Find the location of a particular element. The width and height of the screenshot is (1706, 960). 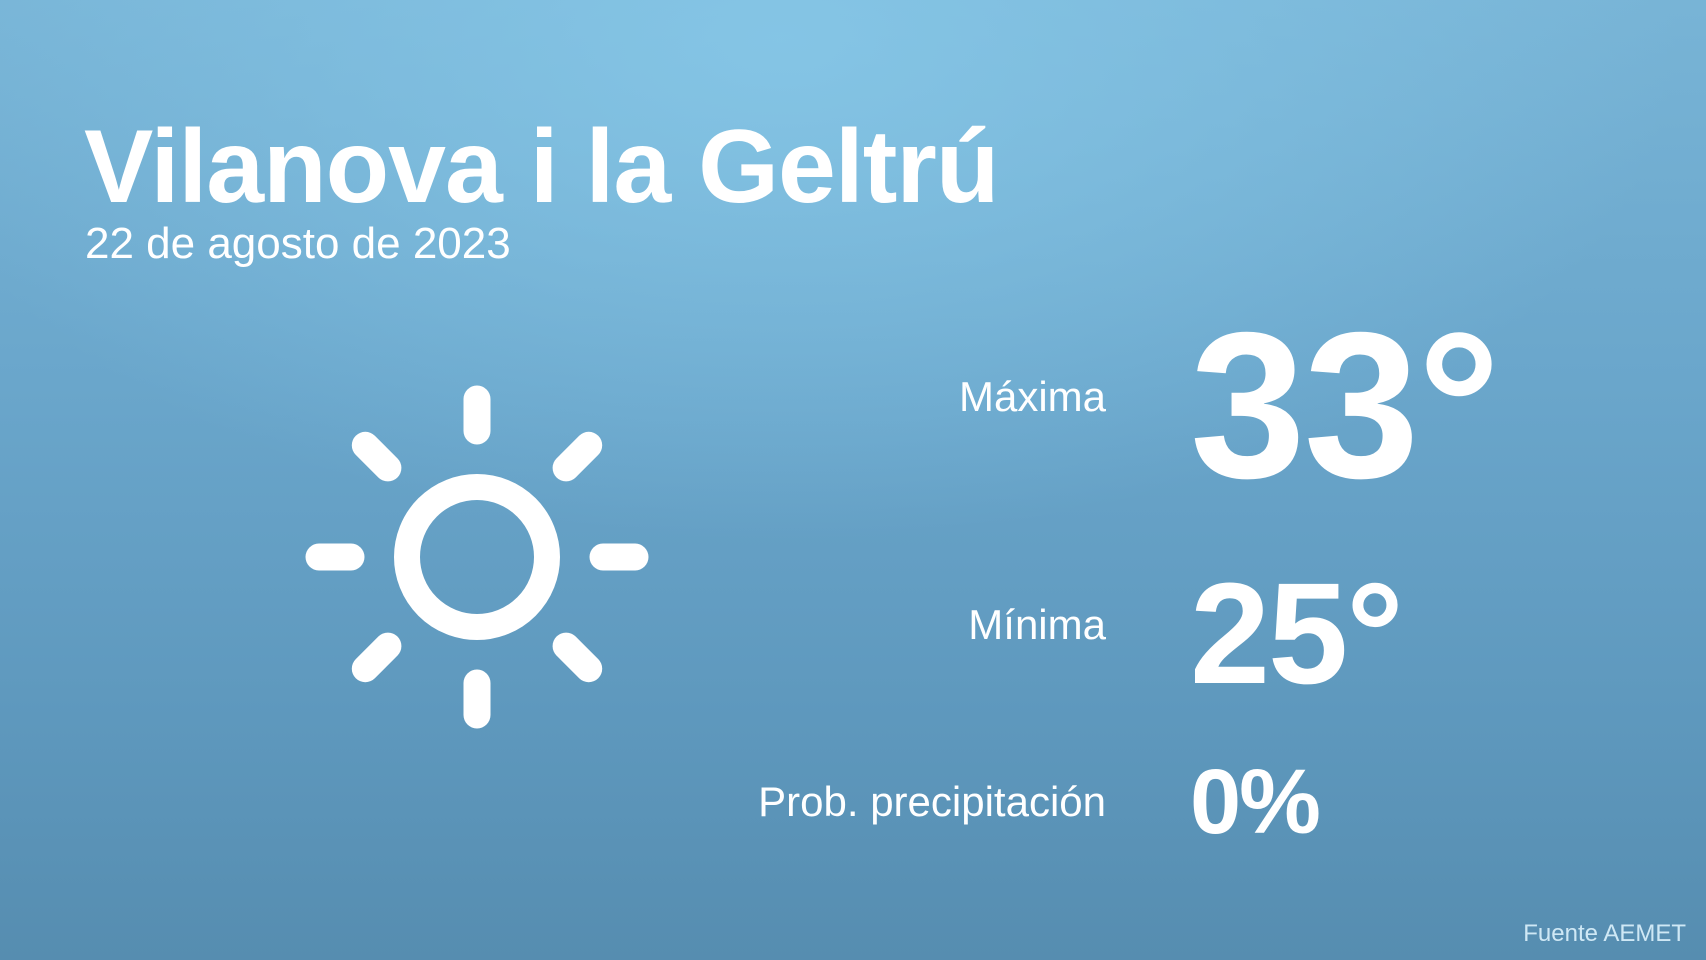

max-temperature: 33° is located at coordinates (1345, 406).